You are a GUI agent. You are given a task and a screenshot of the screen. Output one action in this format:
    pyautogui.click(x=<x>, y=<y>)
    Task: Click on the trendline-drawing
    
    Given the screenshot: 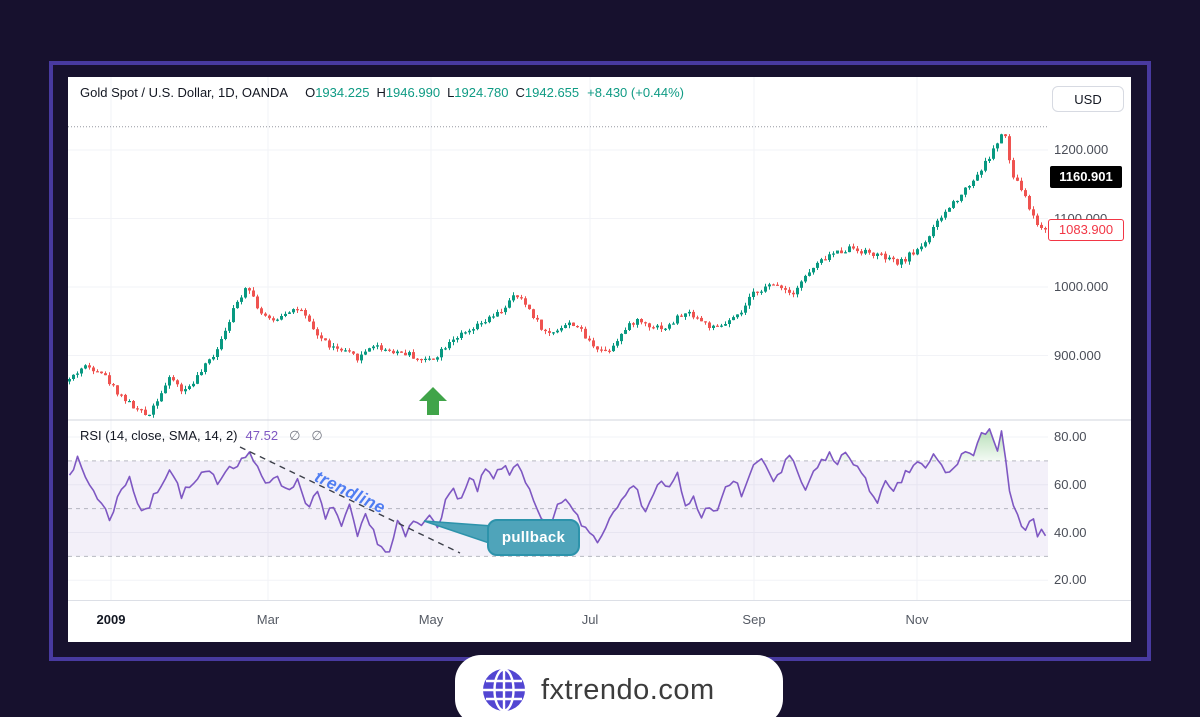 What is the action you would take?
    pyautogui.click(x=350, y=500)
    